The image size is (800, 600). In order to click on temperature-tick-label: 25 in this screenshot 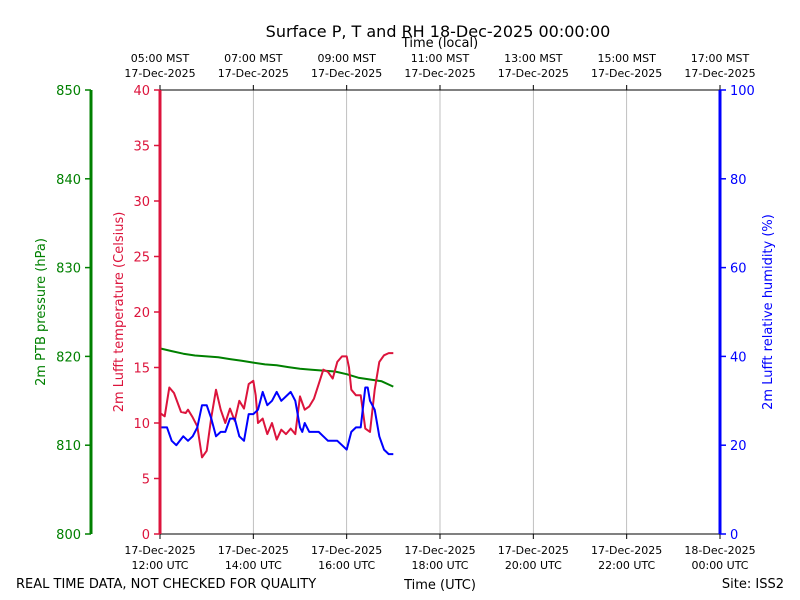, I will do `click(141, 258)`.